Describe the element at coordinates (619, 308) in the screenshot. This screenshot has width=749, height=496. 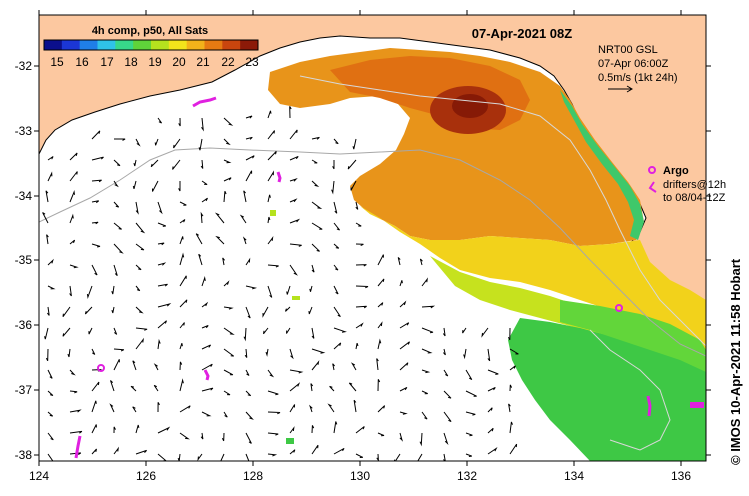
I see `argo-float-marker` at that location.